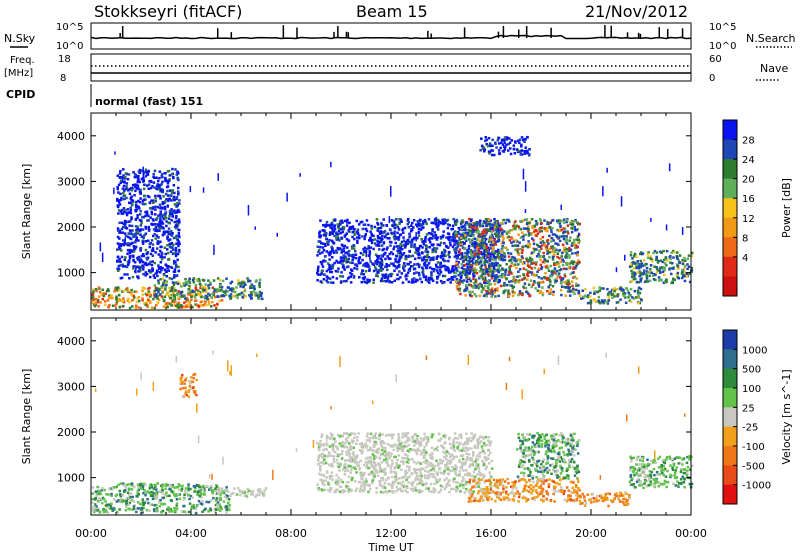  I want to click on heatmap-streak, so click(561, 207).